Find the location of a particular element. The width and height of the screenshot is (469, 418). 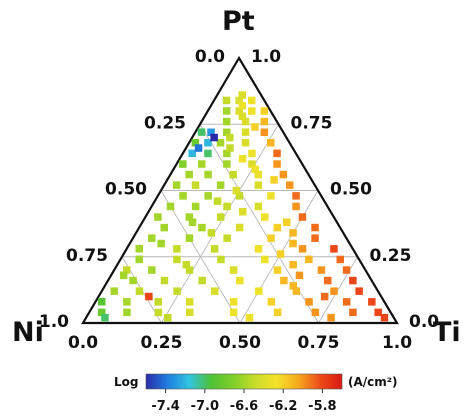

colorbar-tick-label: -7.4 is located at coordinates (165, 406).